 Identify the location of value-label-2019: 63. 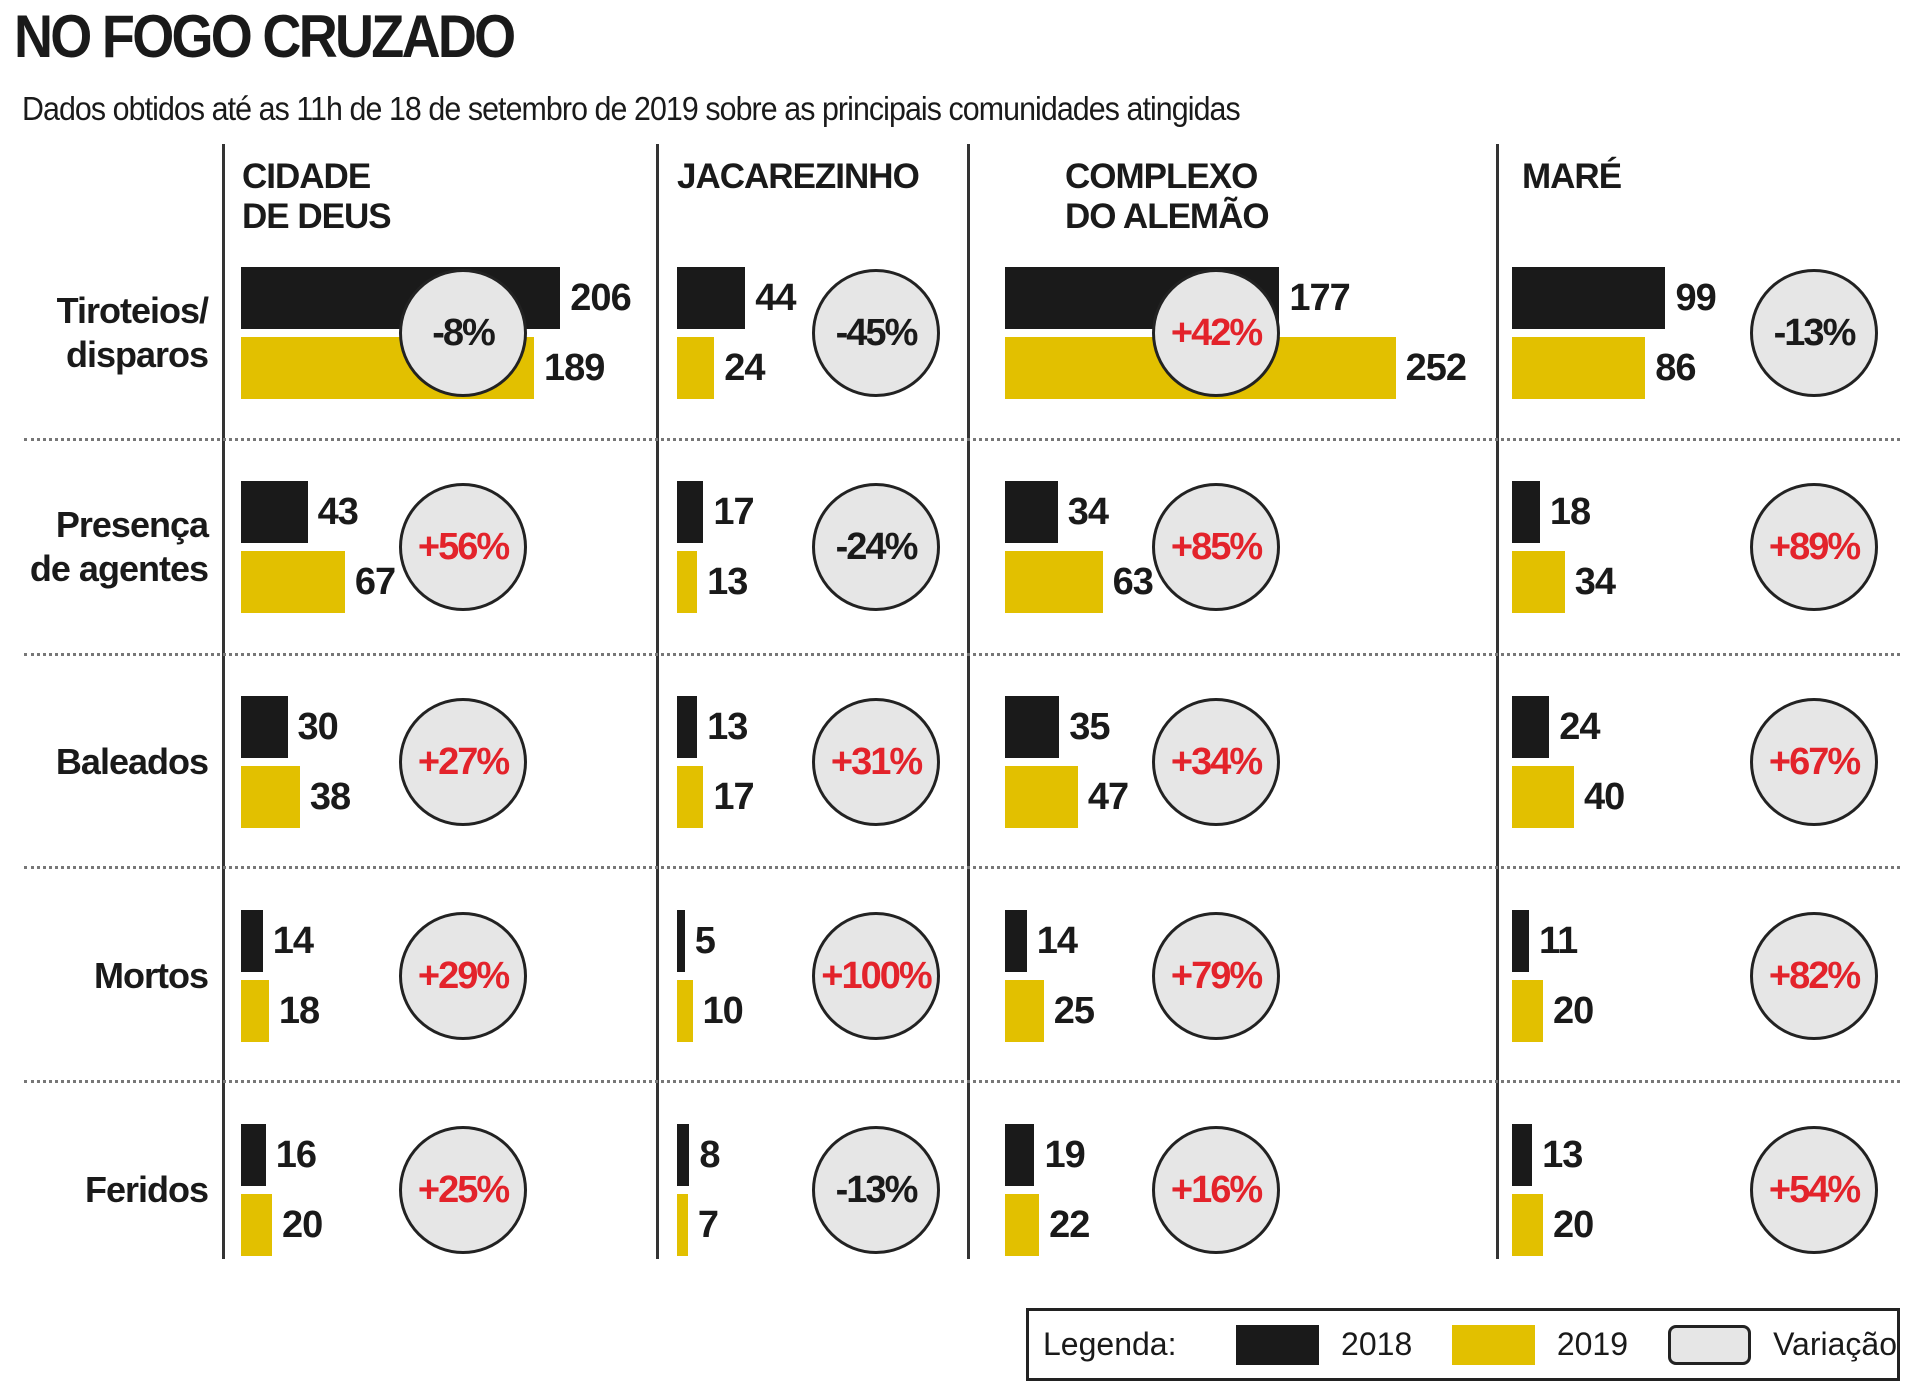
(1133, 582).